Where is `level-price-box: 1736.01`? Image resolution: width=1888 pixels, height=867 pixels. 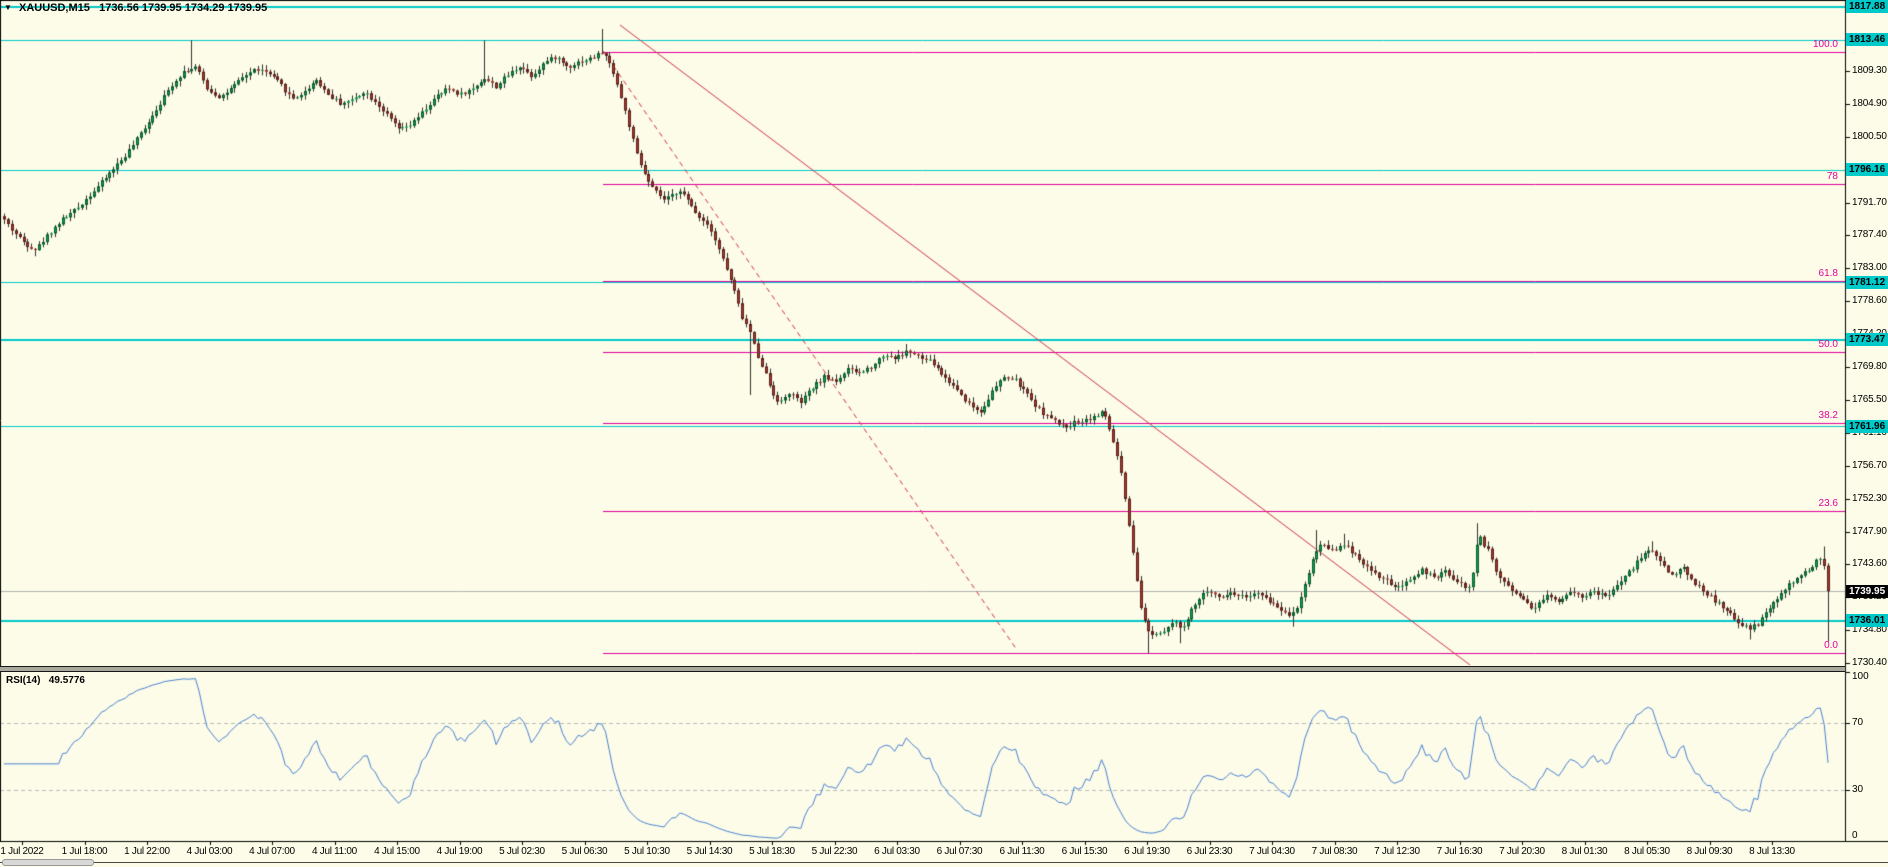
level-price-box: 1736.01 is located at coordinates (1867, 621).